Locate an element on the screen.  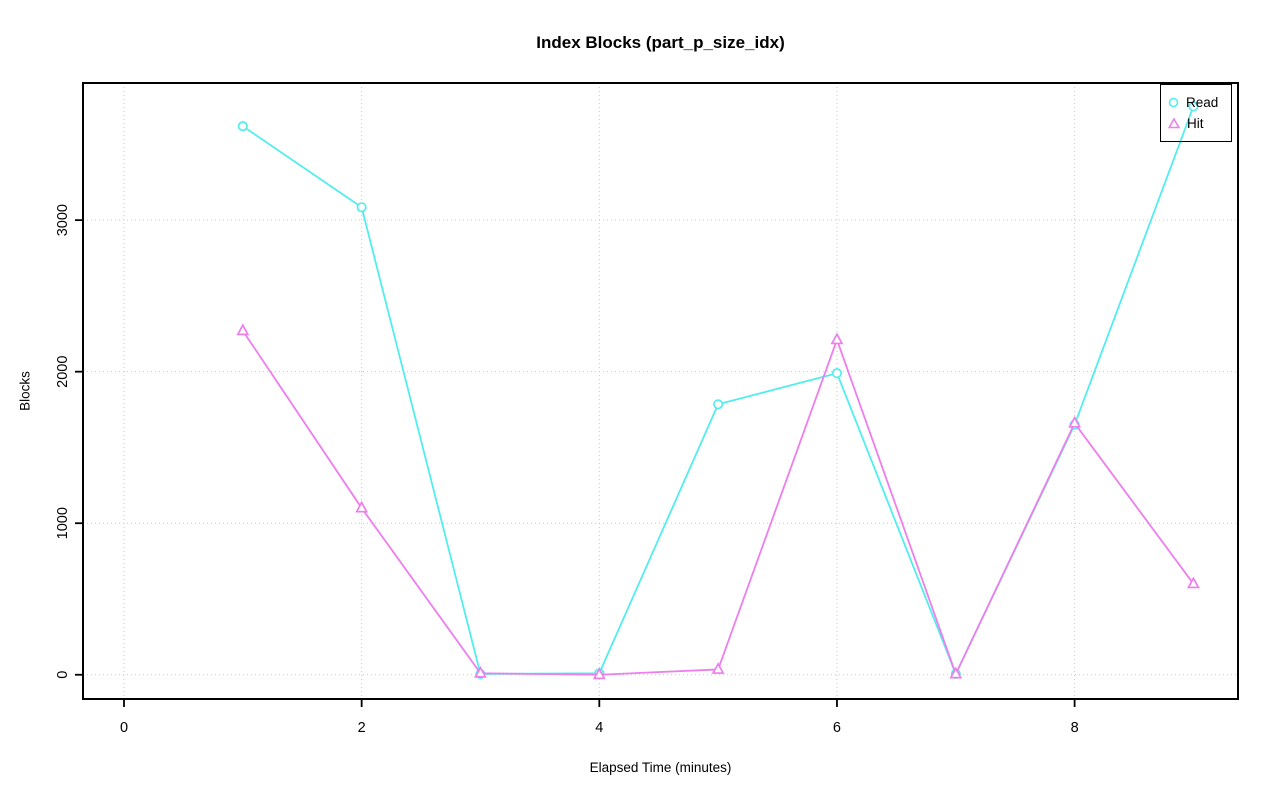
svg-text: 3000 is located at coordinates (63, 220).